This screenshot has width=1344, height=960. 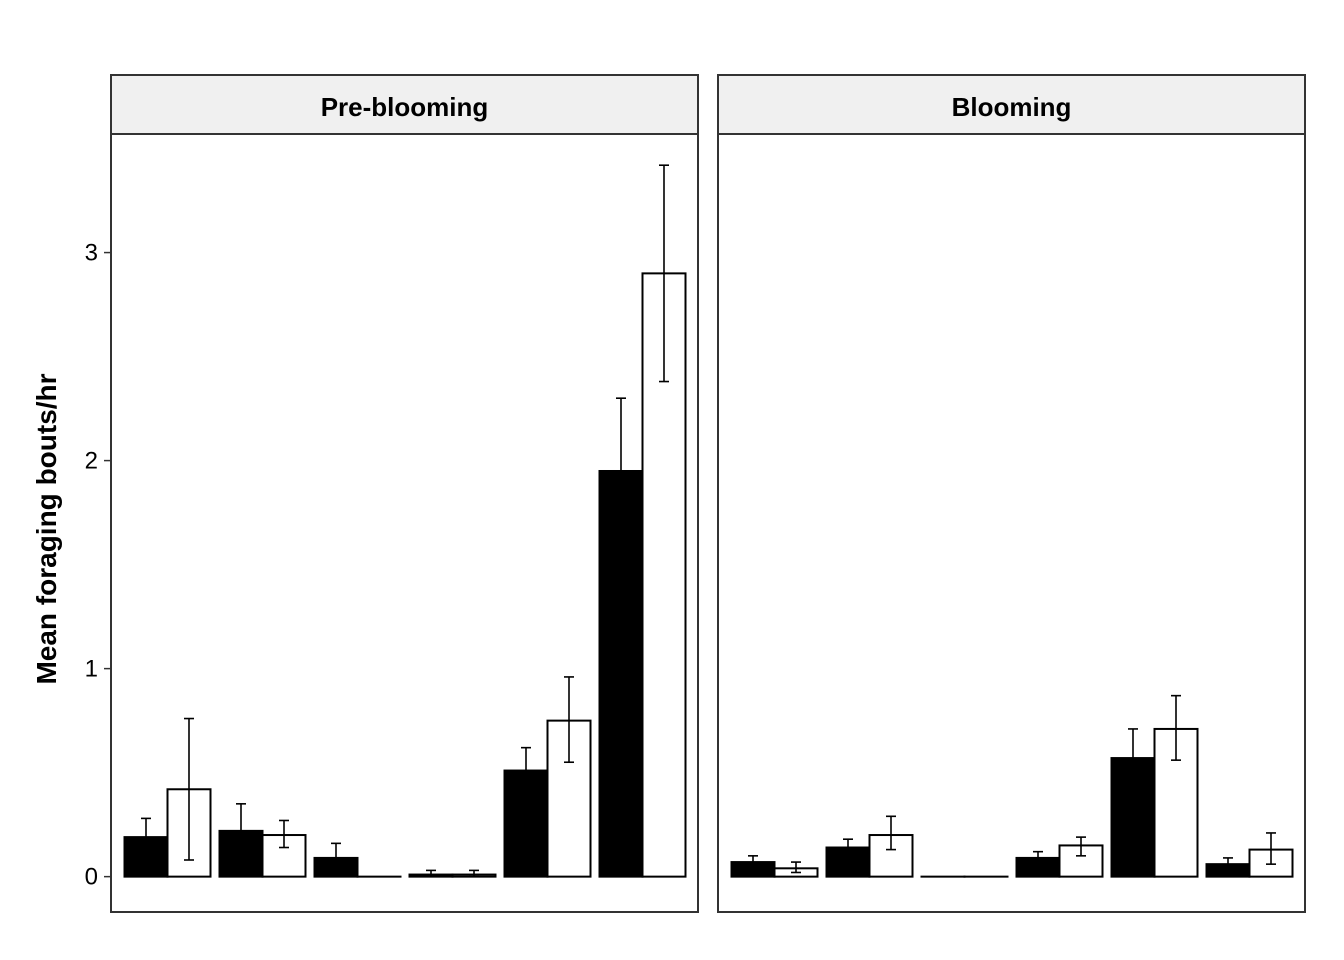 I want to click on y-axis: 0 1 2 3, so click(x=98, y=565).